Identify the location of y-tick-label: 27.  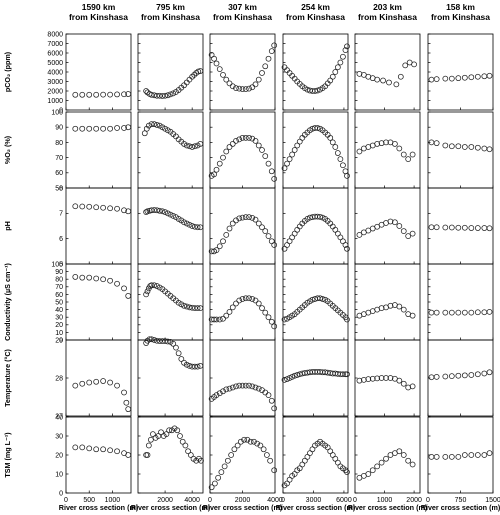
(59, 416).